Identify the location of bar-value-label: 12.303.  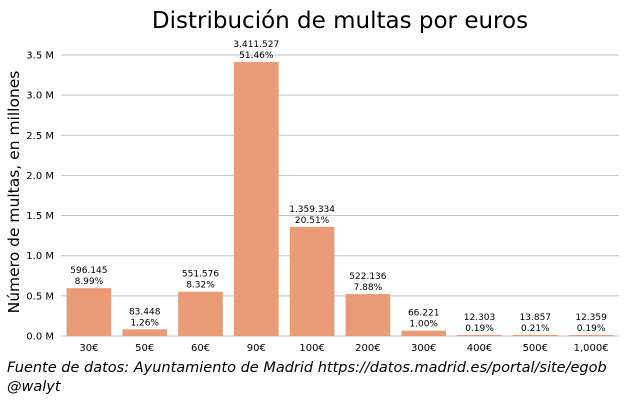
(480, 318).